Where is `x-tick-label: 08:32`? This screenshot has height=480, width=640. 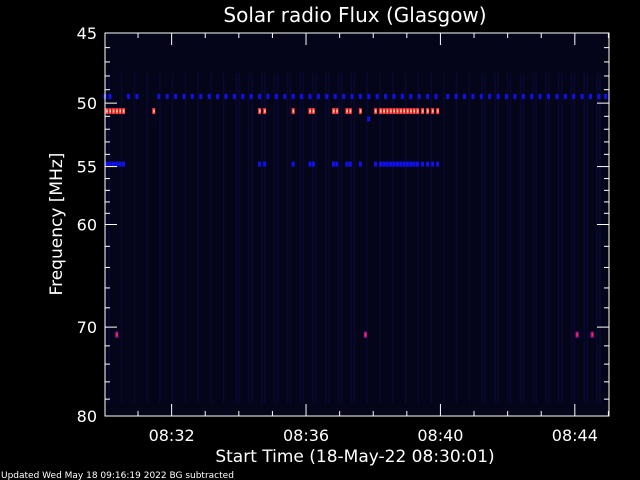
x-tick-label: 08:32 is located at coordinates (172, 435).